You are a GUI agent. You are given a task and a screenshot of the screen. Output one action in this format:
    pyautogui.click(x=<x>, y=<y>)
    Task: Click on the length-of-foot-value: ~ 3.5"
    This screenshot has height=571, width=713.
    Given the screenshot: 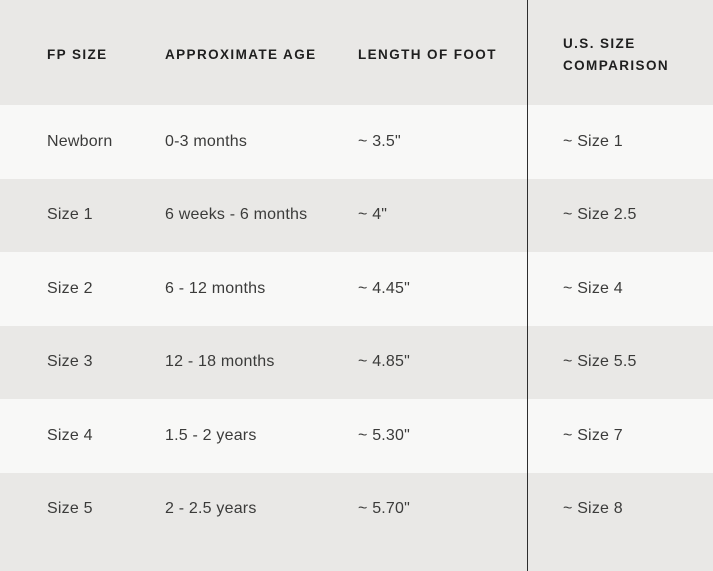 What is the action you would take?
    pyautogui.click(x=379, y=141)
    